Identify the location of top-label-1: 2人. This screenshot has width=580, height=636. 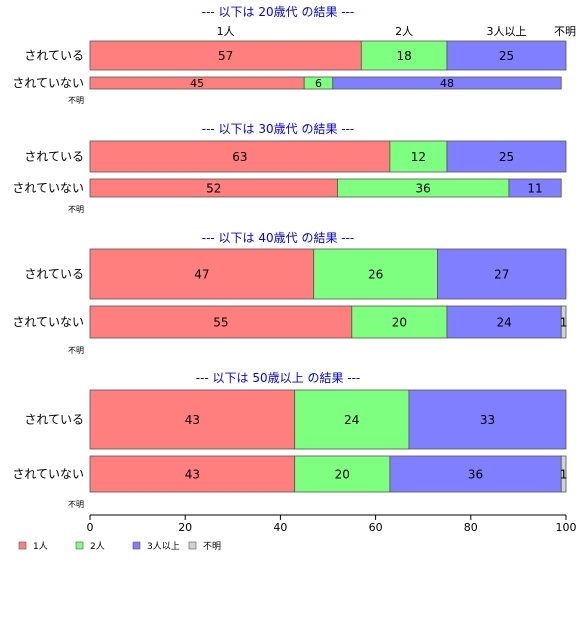
(404, 31).